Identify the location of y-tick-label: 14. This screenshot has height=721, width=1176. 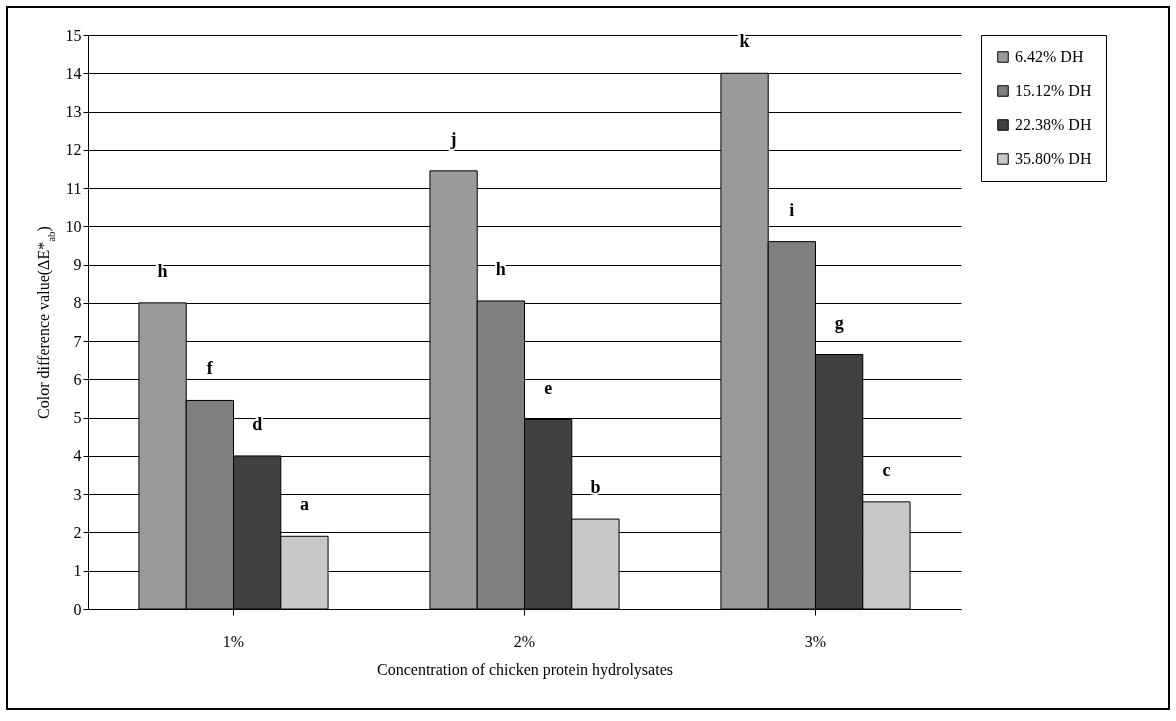
(73, 73).